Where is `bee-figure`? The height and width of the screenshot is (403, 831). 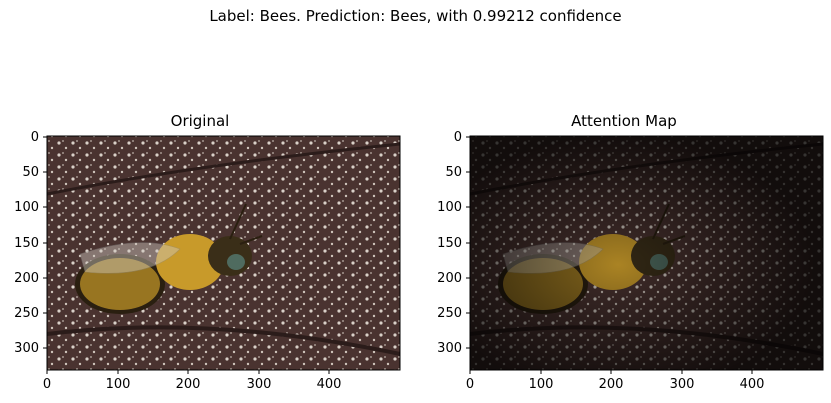 bee-figure is located at coordinates (169, 258).